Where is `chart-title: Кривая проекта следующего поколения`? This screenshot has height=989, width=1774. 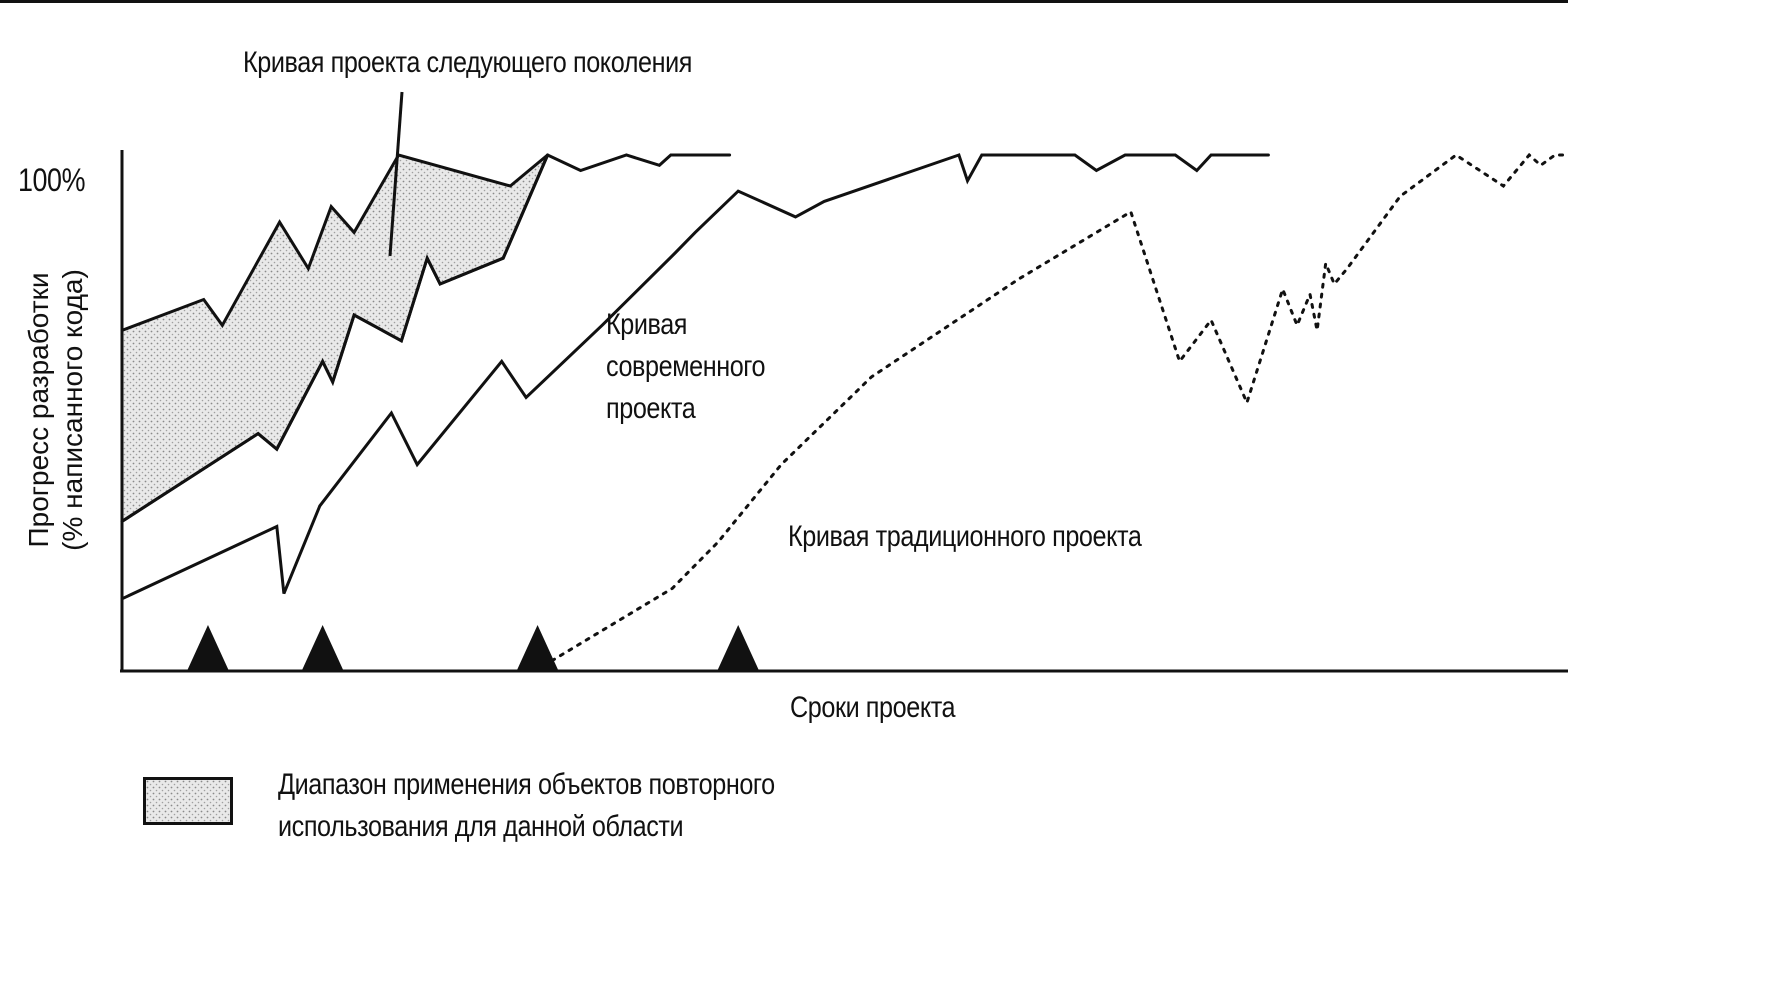 chart-title: Кривая проекта следующего поколения is located at coordinates (467, 62).